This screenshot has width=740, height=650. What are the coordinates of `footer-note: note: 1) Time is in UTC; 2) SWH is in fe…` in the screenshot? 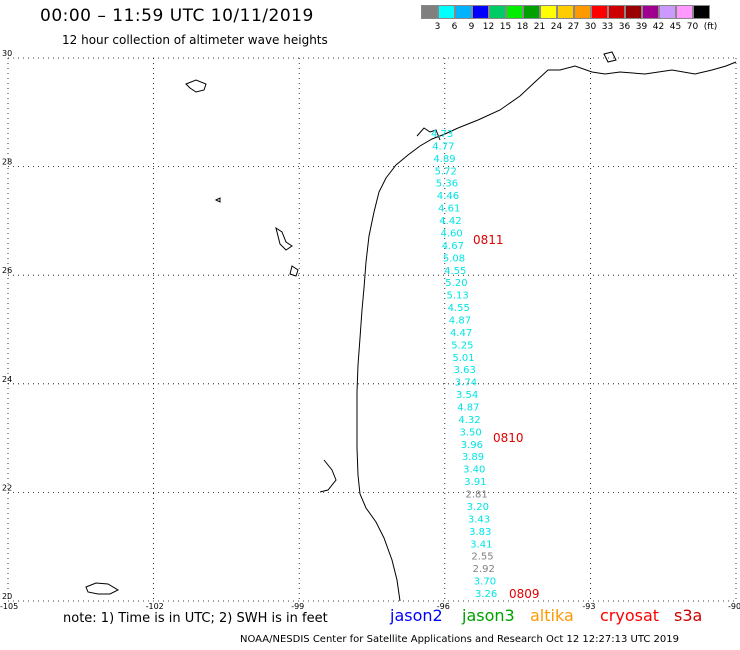 It's located at (195, 618).